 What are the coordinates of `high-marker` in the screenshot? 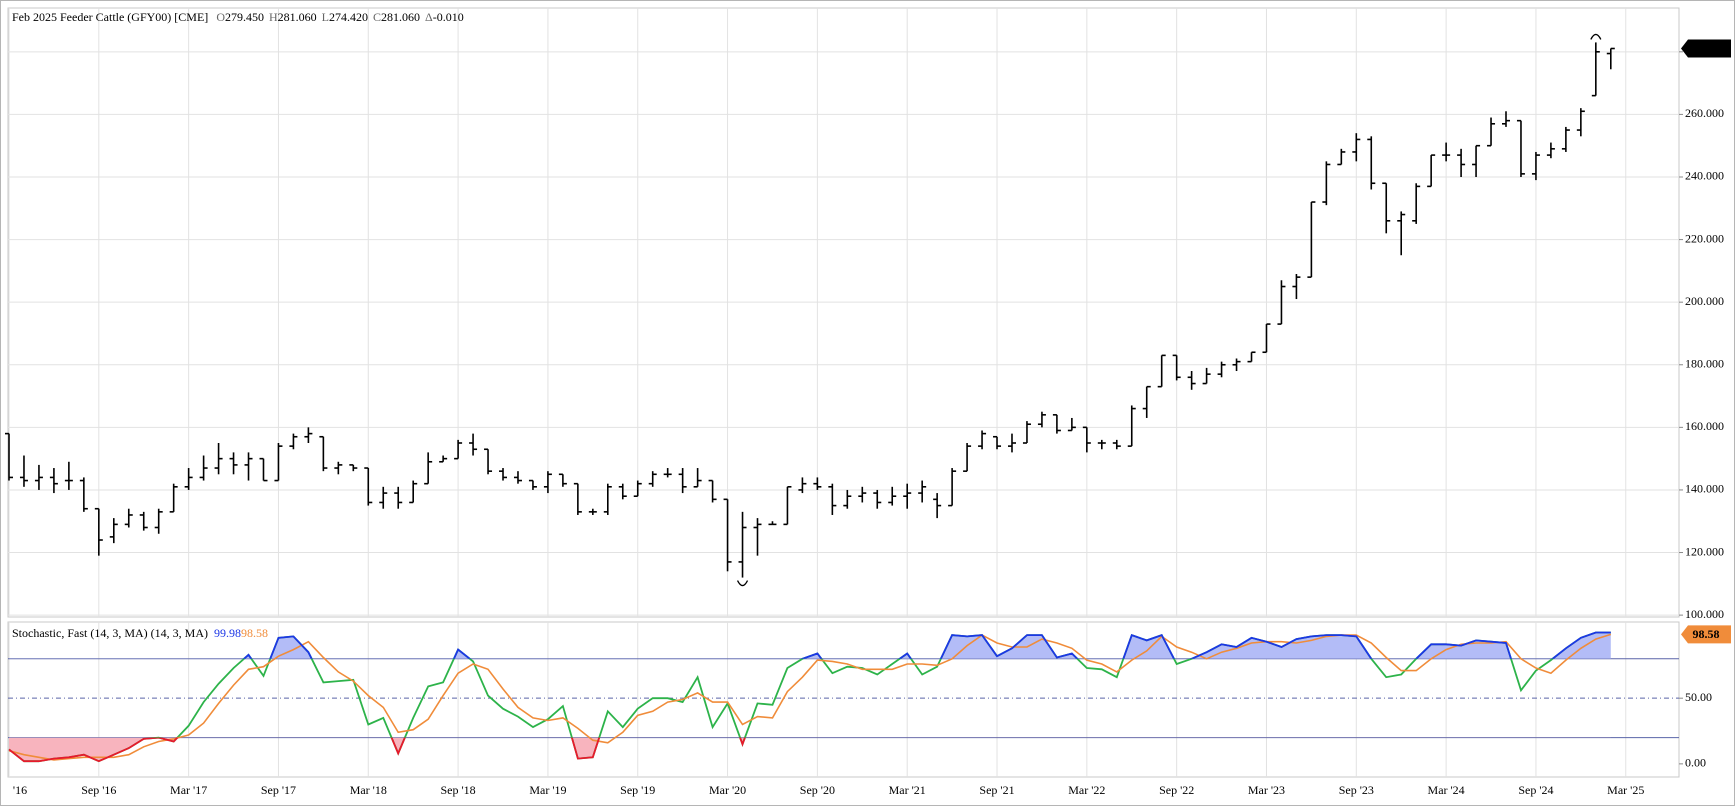 It's located at (1596, 36).